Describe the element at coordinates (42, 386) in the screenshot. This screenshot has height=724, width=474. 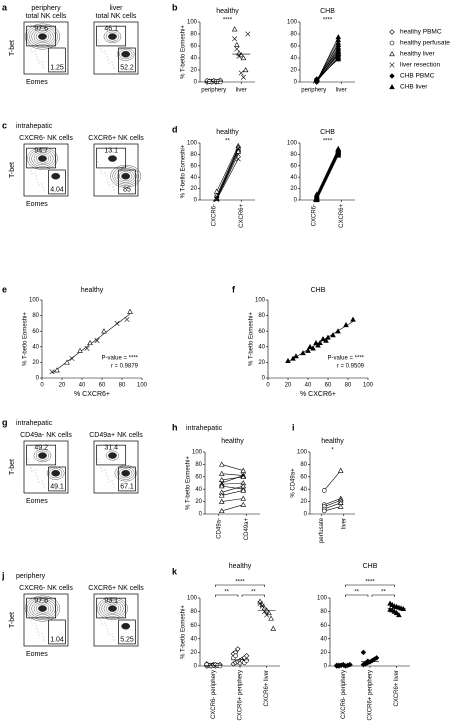
I see `x-tick-label: 0` at that location.